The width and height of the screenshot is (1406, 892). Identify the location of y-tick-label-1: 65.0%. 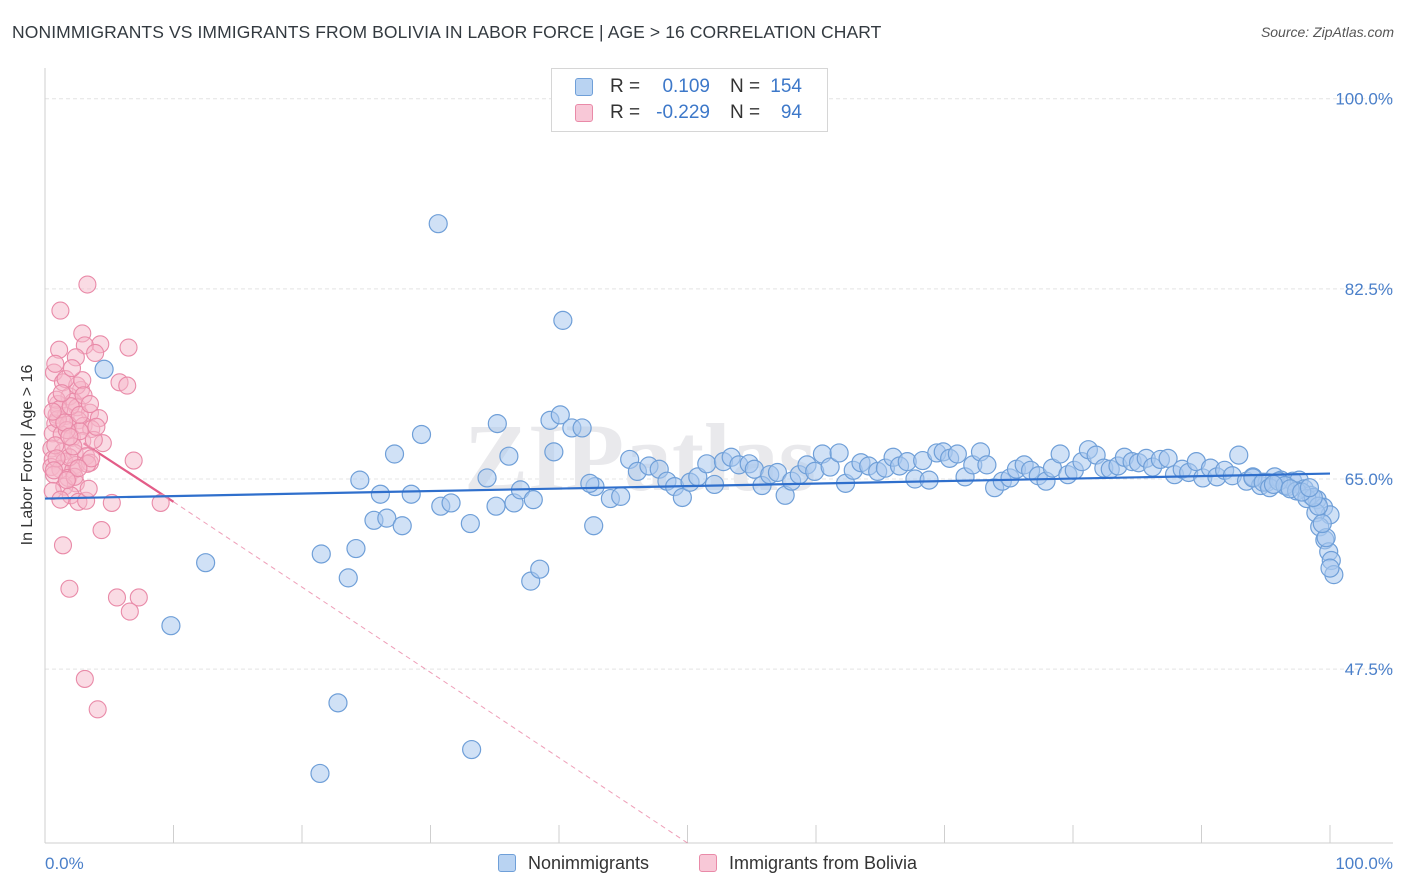
(1369, 479).